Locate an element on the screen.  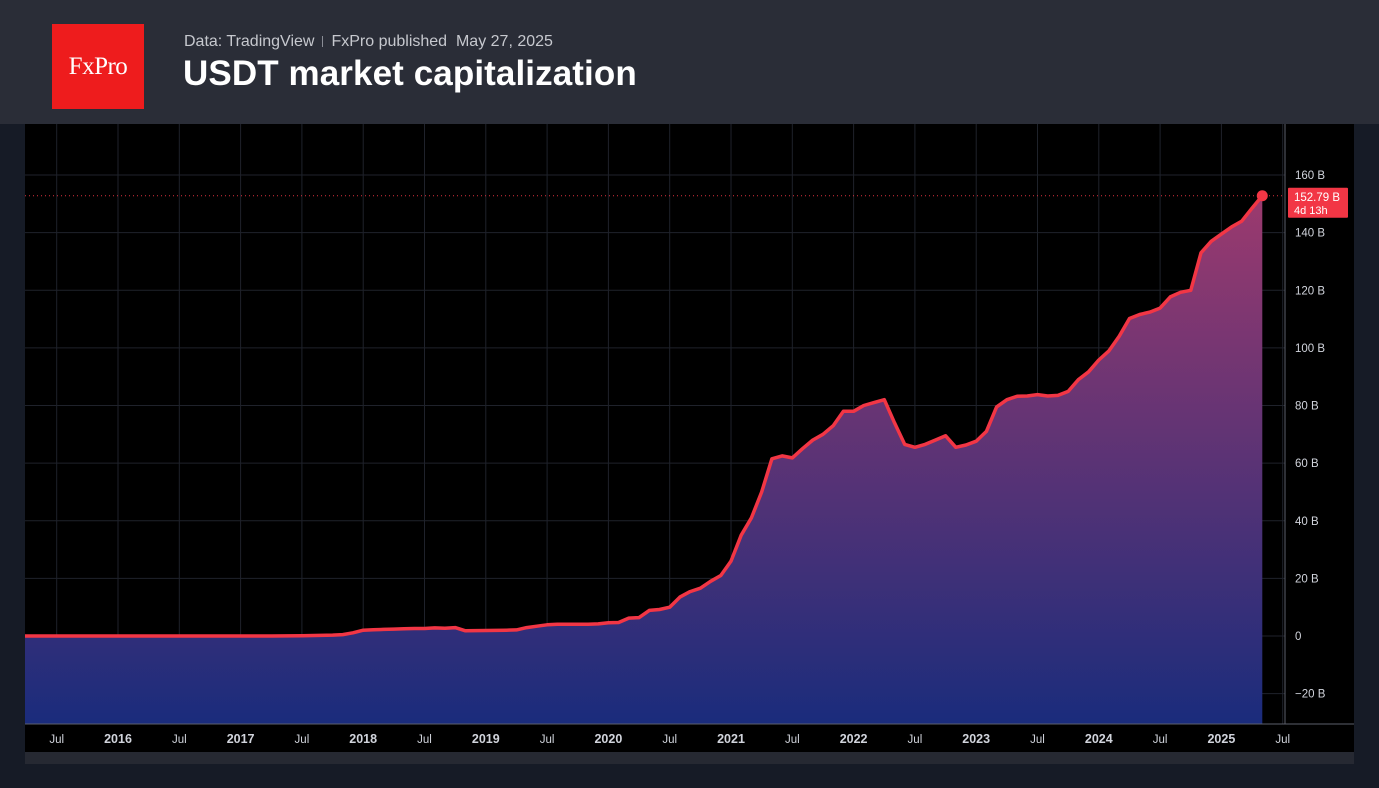
x-tick-label: 2018 is located at coordinates (363, 739).